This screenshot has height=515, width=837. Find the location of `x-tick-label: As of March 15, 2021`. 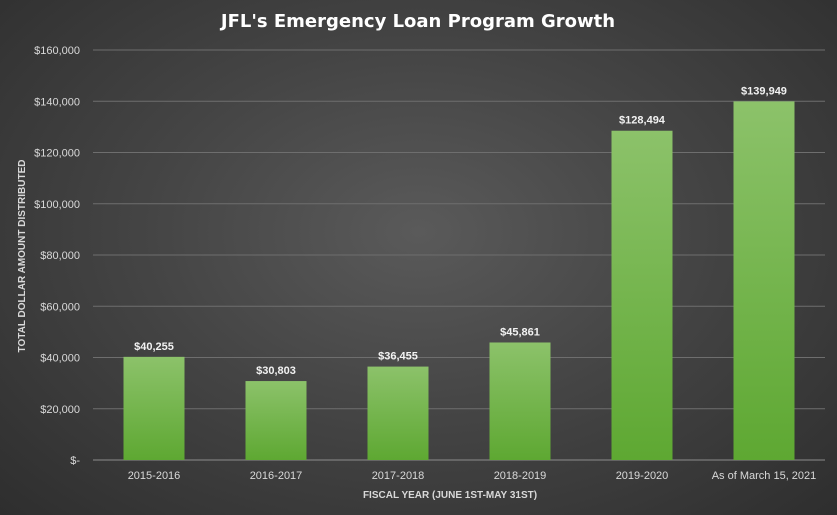

x-tick-label: As of March 15, 2021 is located at coordinates (764, 476).